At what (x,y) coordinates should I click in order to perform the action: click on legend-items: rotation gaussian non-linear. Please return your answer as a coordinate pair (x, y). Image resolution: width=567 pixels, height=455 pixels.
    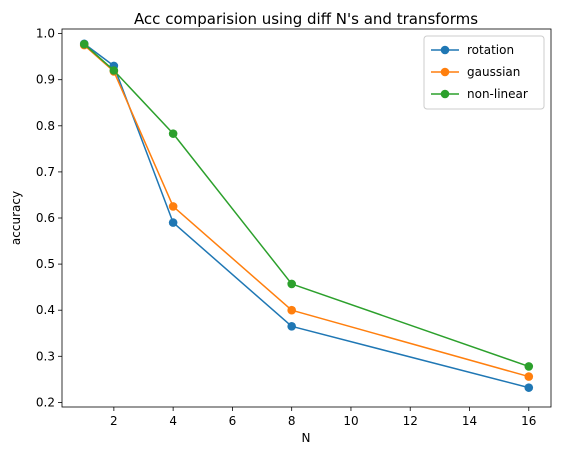
    Looking at the image, I should click on (479, 72).